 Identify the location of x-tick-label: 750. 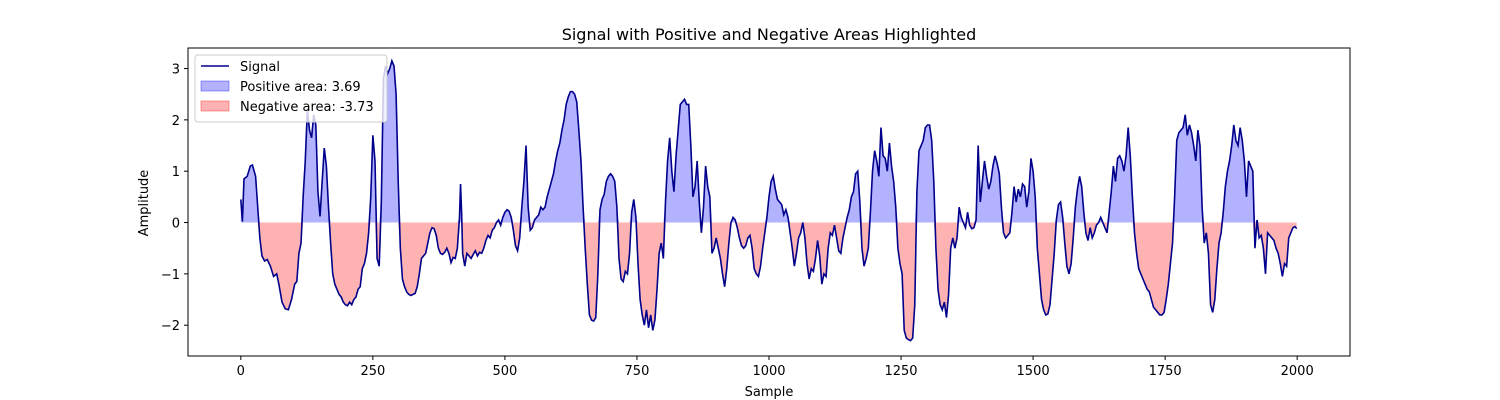
(637, 371).